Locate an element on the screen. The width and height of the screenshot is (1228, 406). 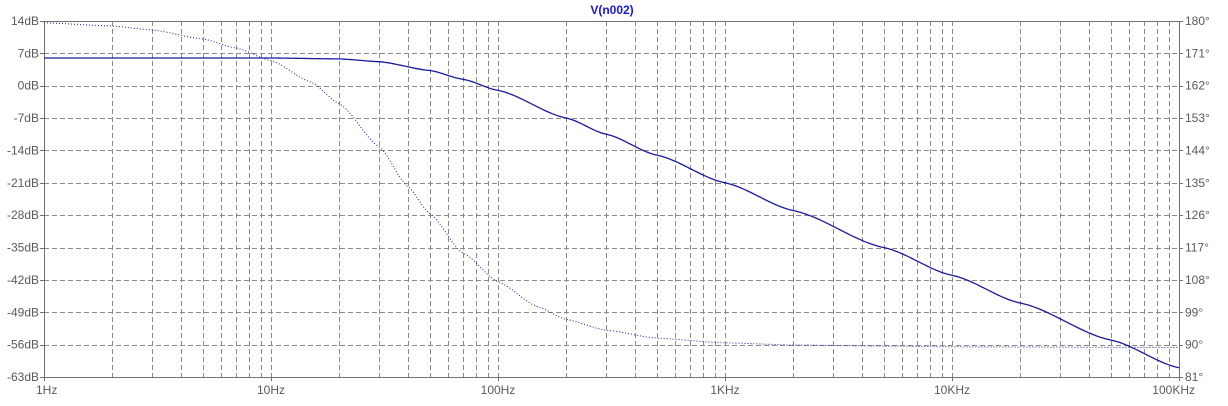
left-axis-tick-label: -7dB is located at coordinates (26, 118).